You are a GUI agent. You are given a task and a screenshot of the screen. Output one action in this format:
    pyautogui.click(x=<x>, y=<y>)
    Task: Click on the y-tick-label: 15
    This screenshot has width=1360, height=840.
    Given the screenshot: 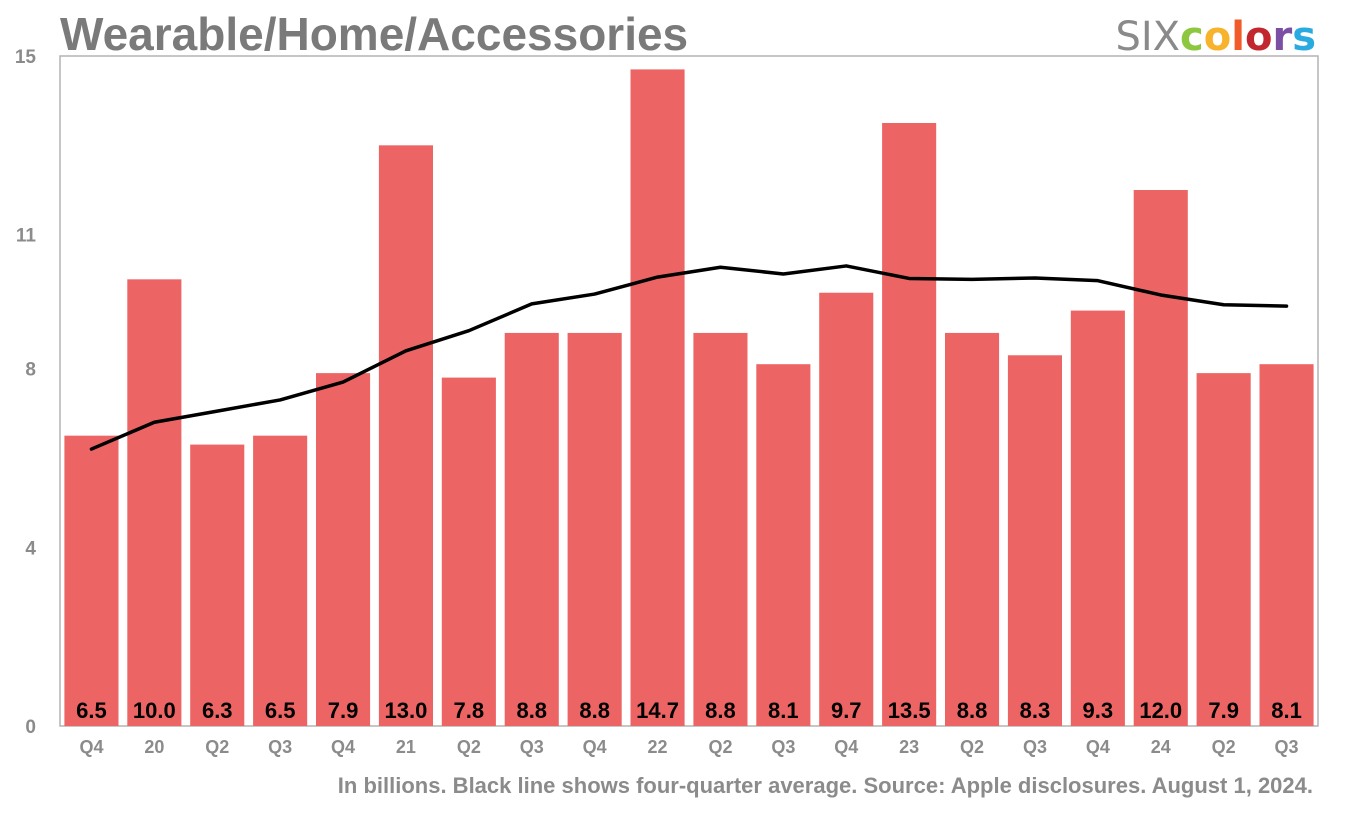 What is the action you would take?
    pyautogui.click(x=26, y=57)
    